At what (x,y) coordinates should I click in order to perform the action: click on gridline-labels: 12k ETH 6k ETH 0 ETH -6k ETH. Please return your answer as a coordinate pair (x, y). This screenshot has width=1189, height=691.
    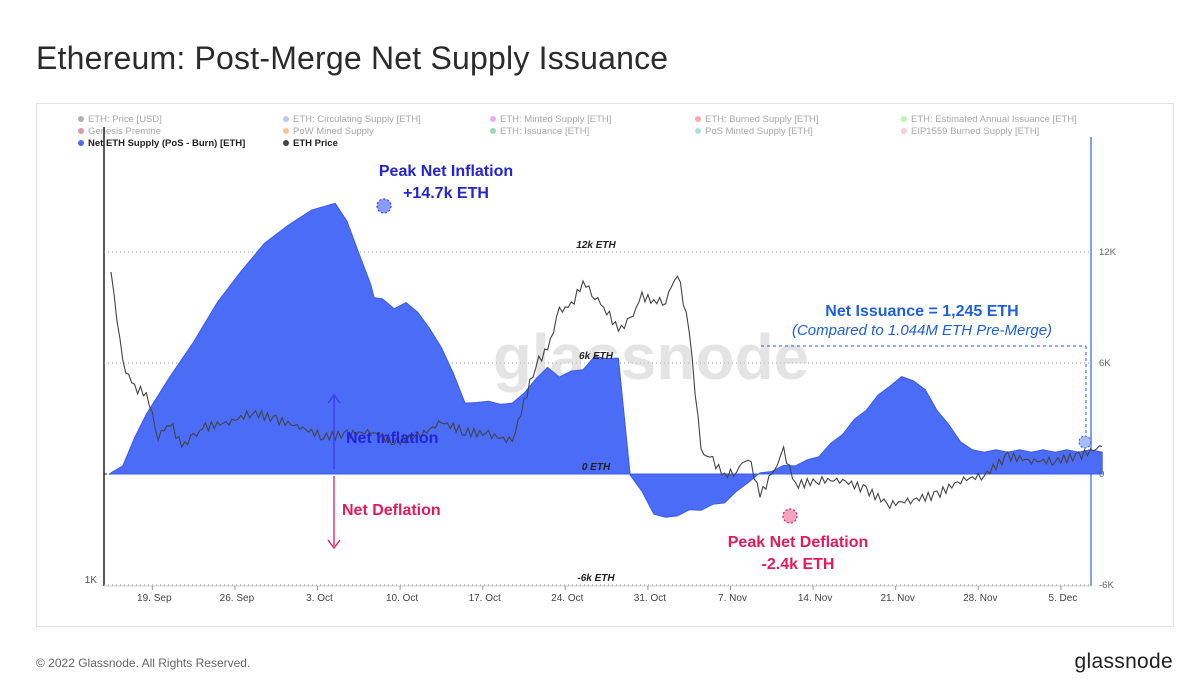
    Looking at the image, I should click on (596, 412).